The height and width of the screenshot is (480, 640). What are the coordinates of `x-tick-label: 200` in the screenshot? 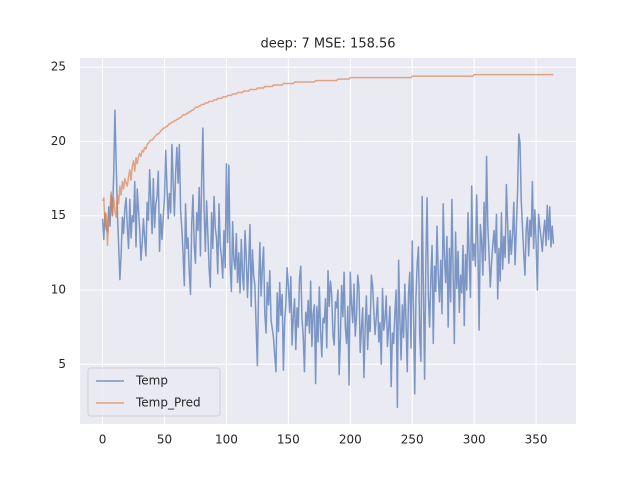 It's located at (350, 440).